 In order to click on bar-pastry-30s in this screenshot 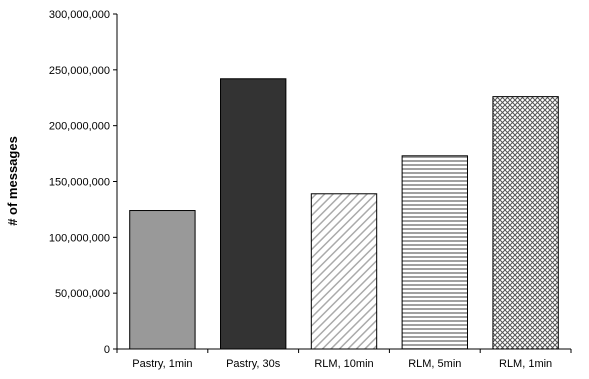, I will do `click(253, 214)`.